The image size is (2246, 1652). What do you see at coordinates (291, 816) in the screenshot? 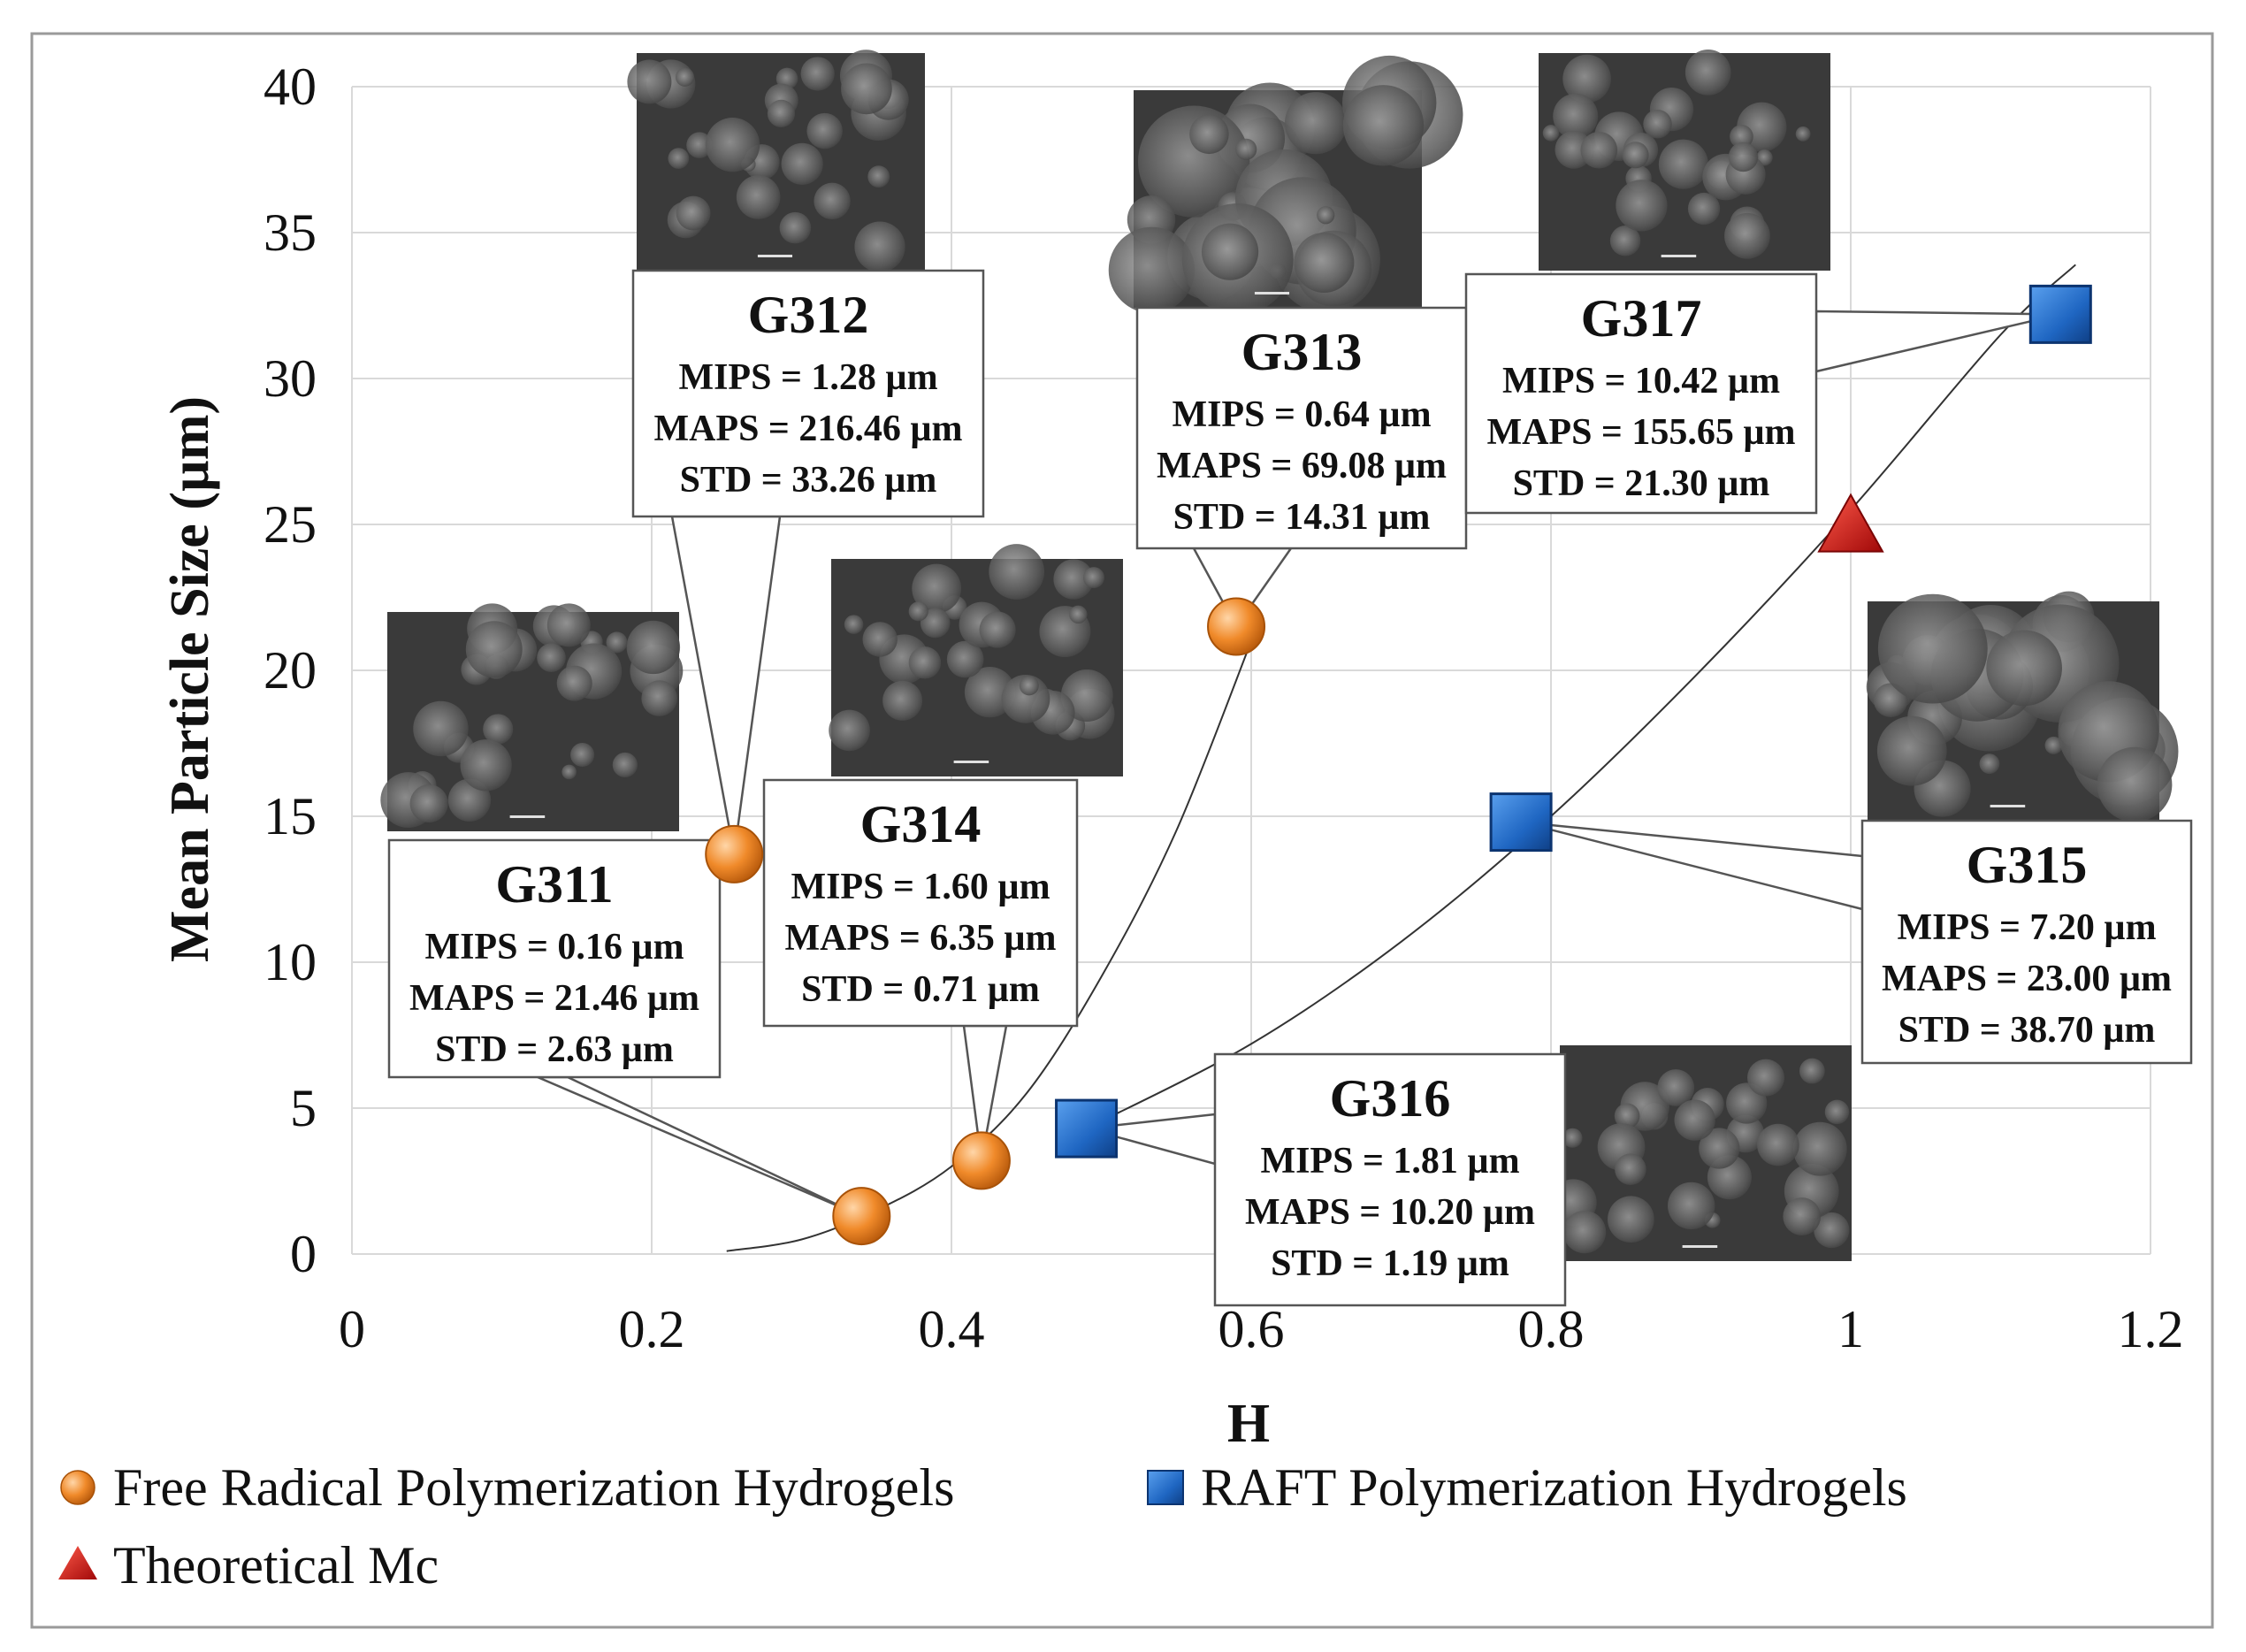
I see `y-tick-label: 15` at bounding box center [291, 816].